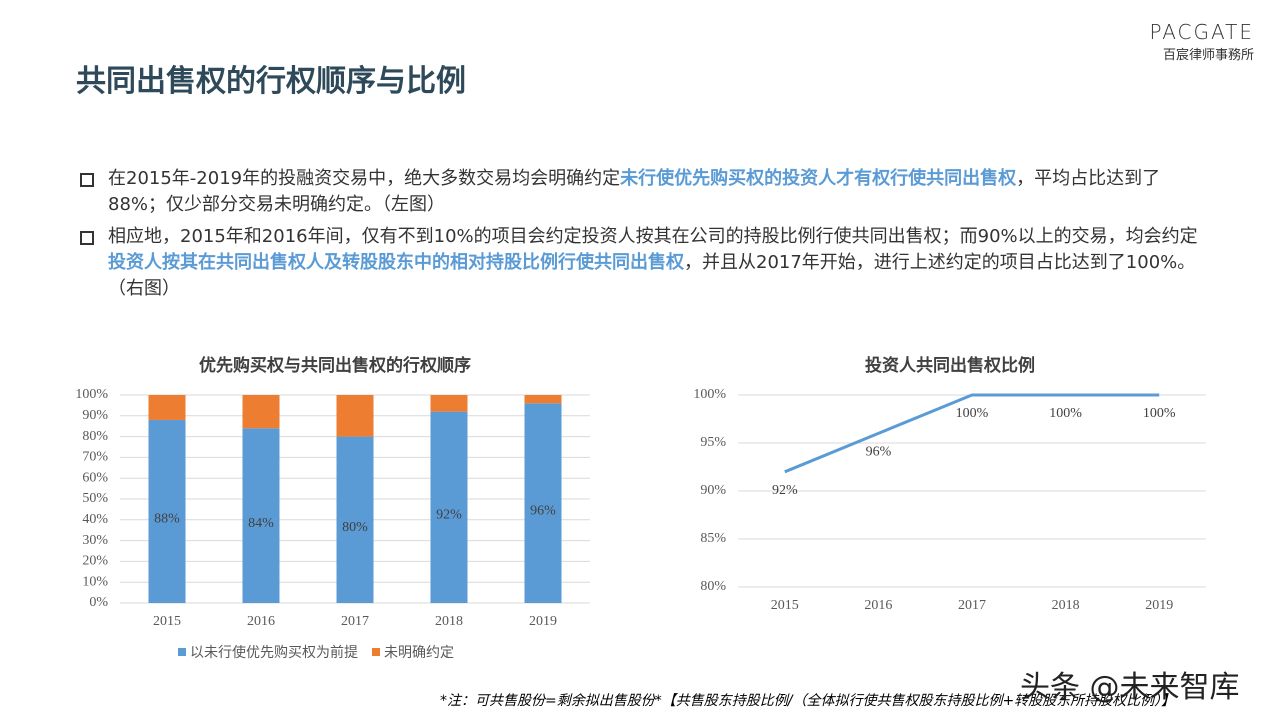  I want to click on y-tick-label: 95%, so click(713, 442).